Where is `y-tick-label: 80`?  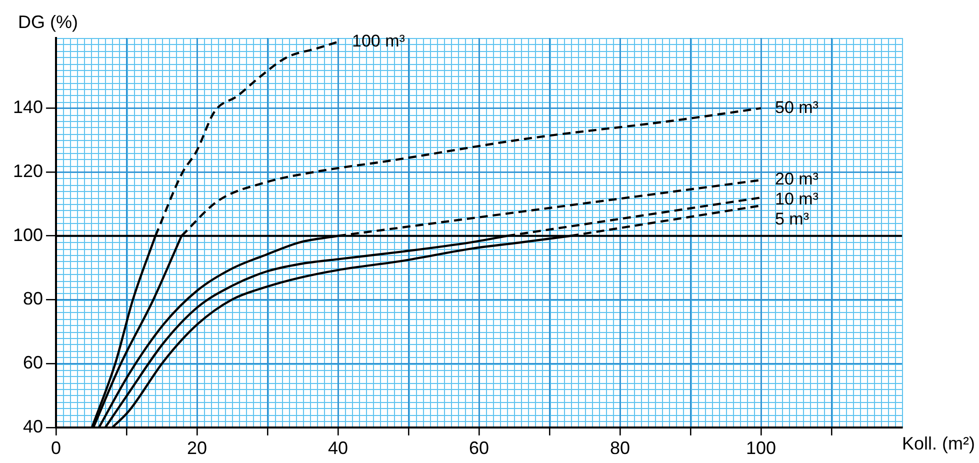 y-tick-label: 80 is located at coordinates (33, 298).